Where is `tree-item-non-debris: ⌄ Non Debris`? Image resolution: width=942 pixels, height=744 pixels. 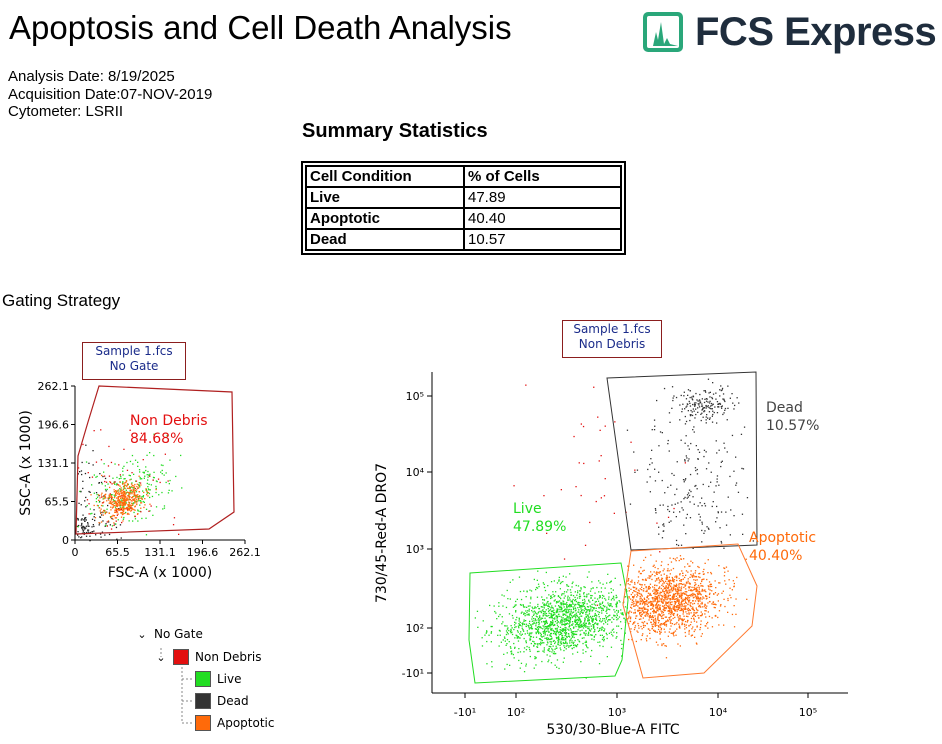
tree-item-non-debris: ⌄ Non Debris is located at coordinates (208, 657).